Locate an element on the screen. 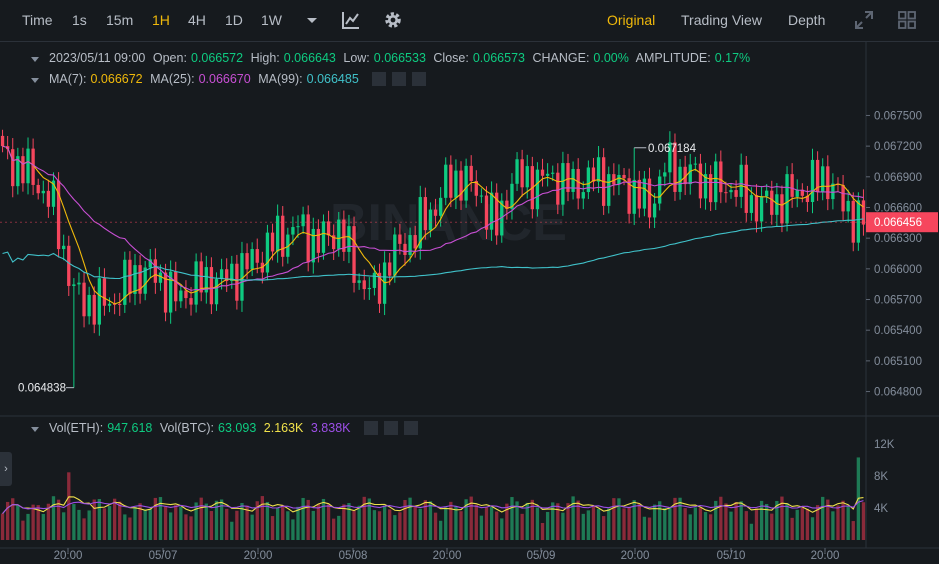 The height and width of the screenshot is (564, 939). high-value: 0.066643 is located at coordinates (309, 58).